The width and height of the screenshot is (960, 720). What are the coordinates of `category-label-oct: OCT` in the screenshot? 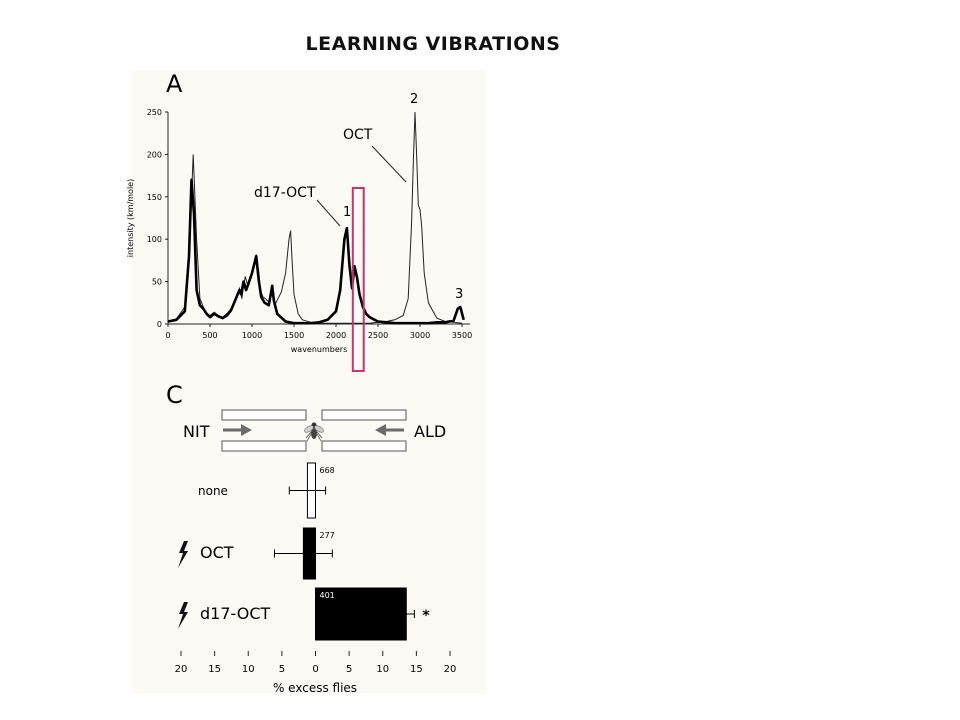 It's located at (217, 552).